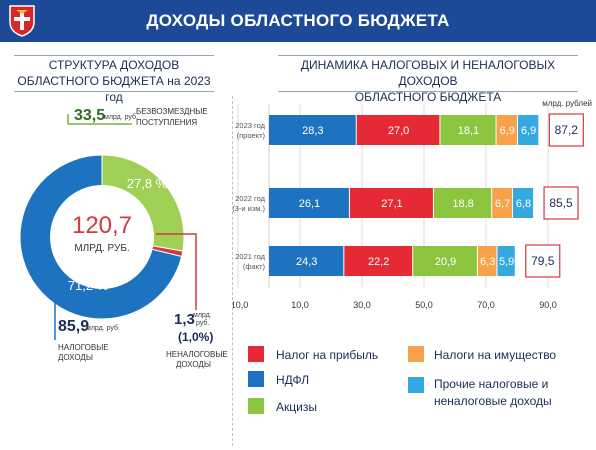 This screenshot has width=596, height=450. I want to click on x-tick-label: 30,0, so click(362, 305).